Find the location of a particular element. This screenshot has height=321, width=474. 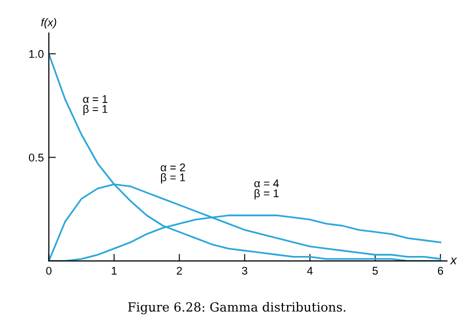

x-tick-label: 2 is located at coordinates (179, 270).